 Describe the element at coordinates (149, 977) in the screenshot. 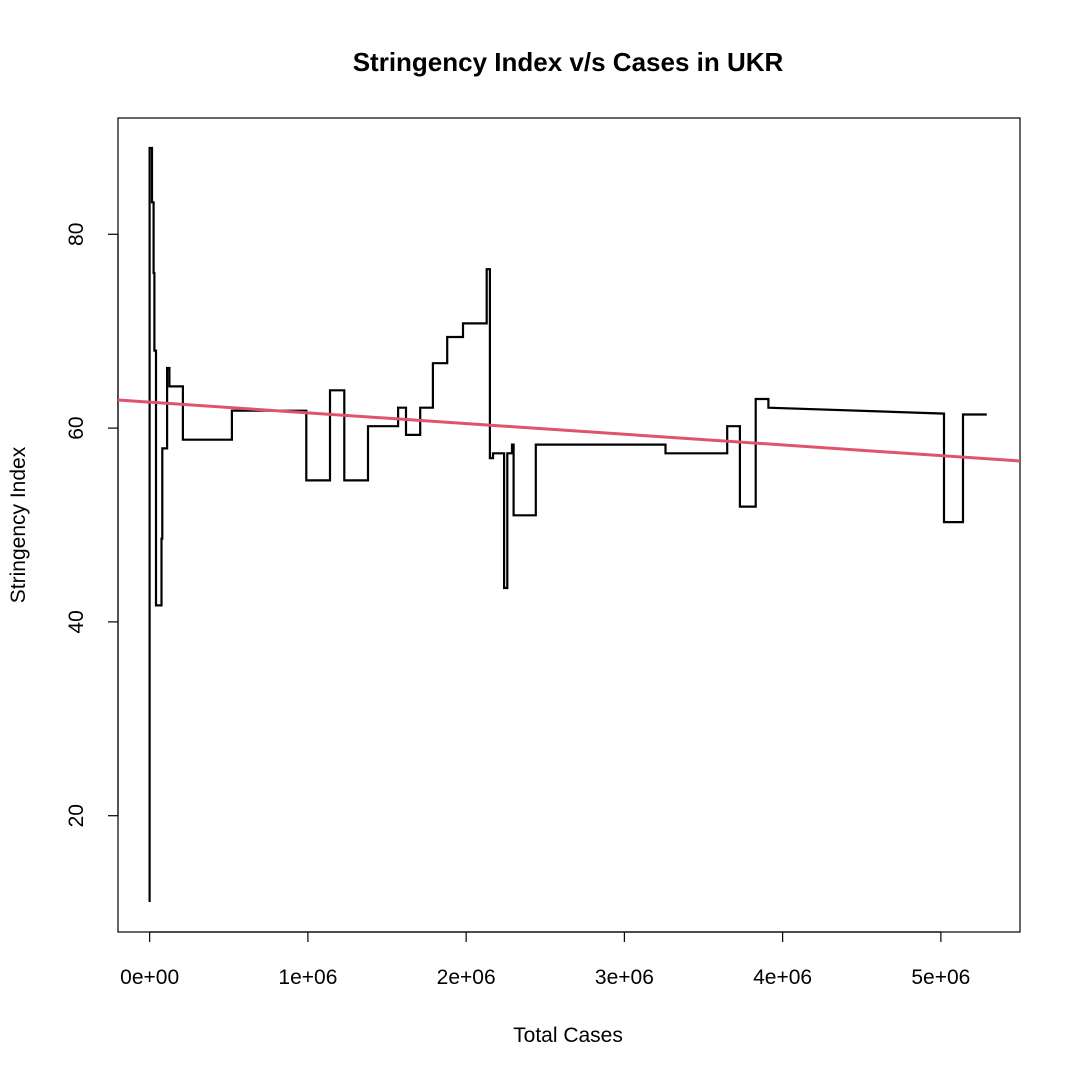

I see `x-tick-label: 0e+00` at that location.